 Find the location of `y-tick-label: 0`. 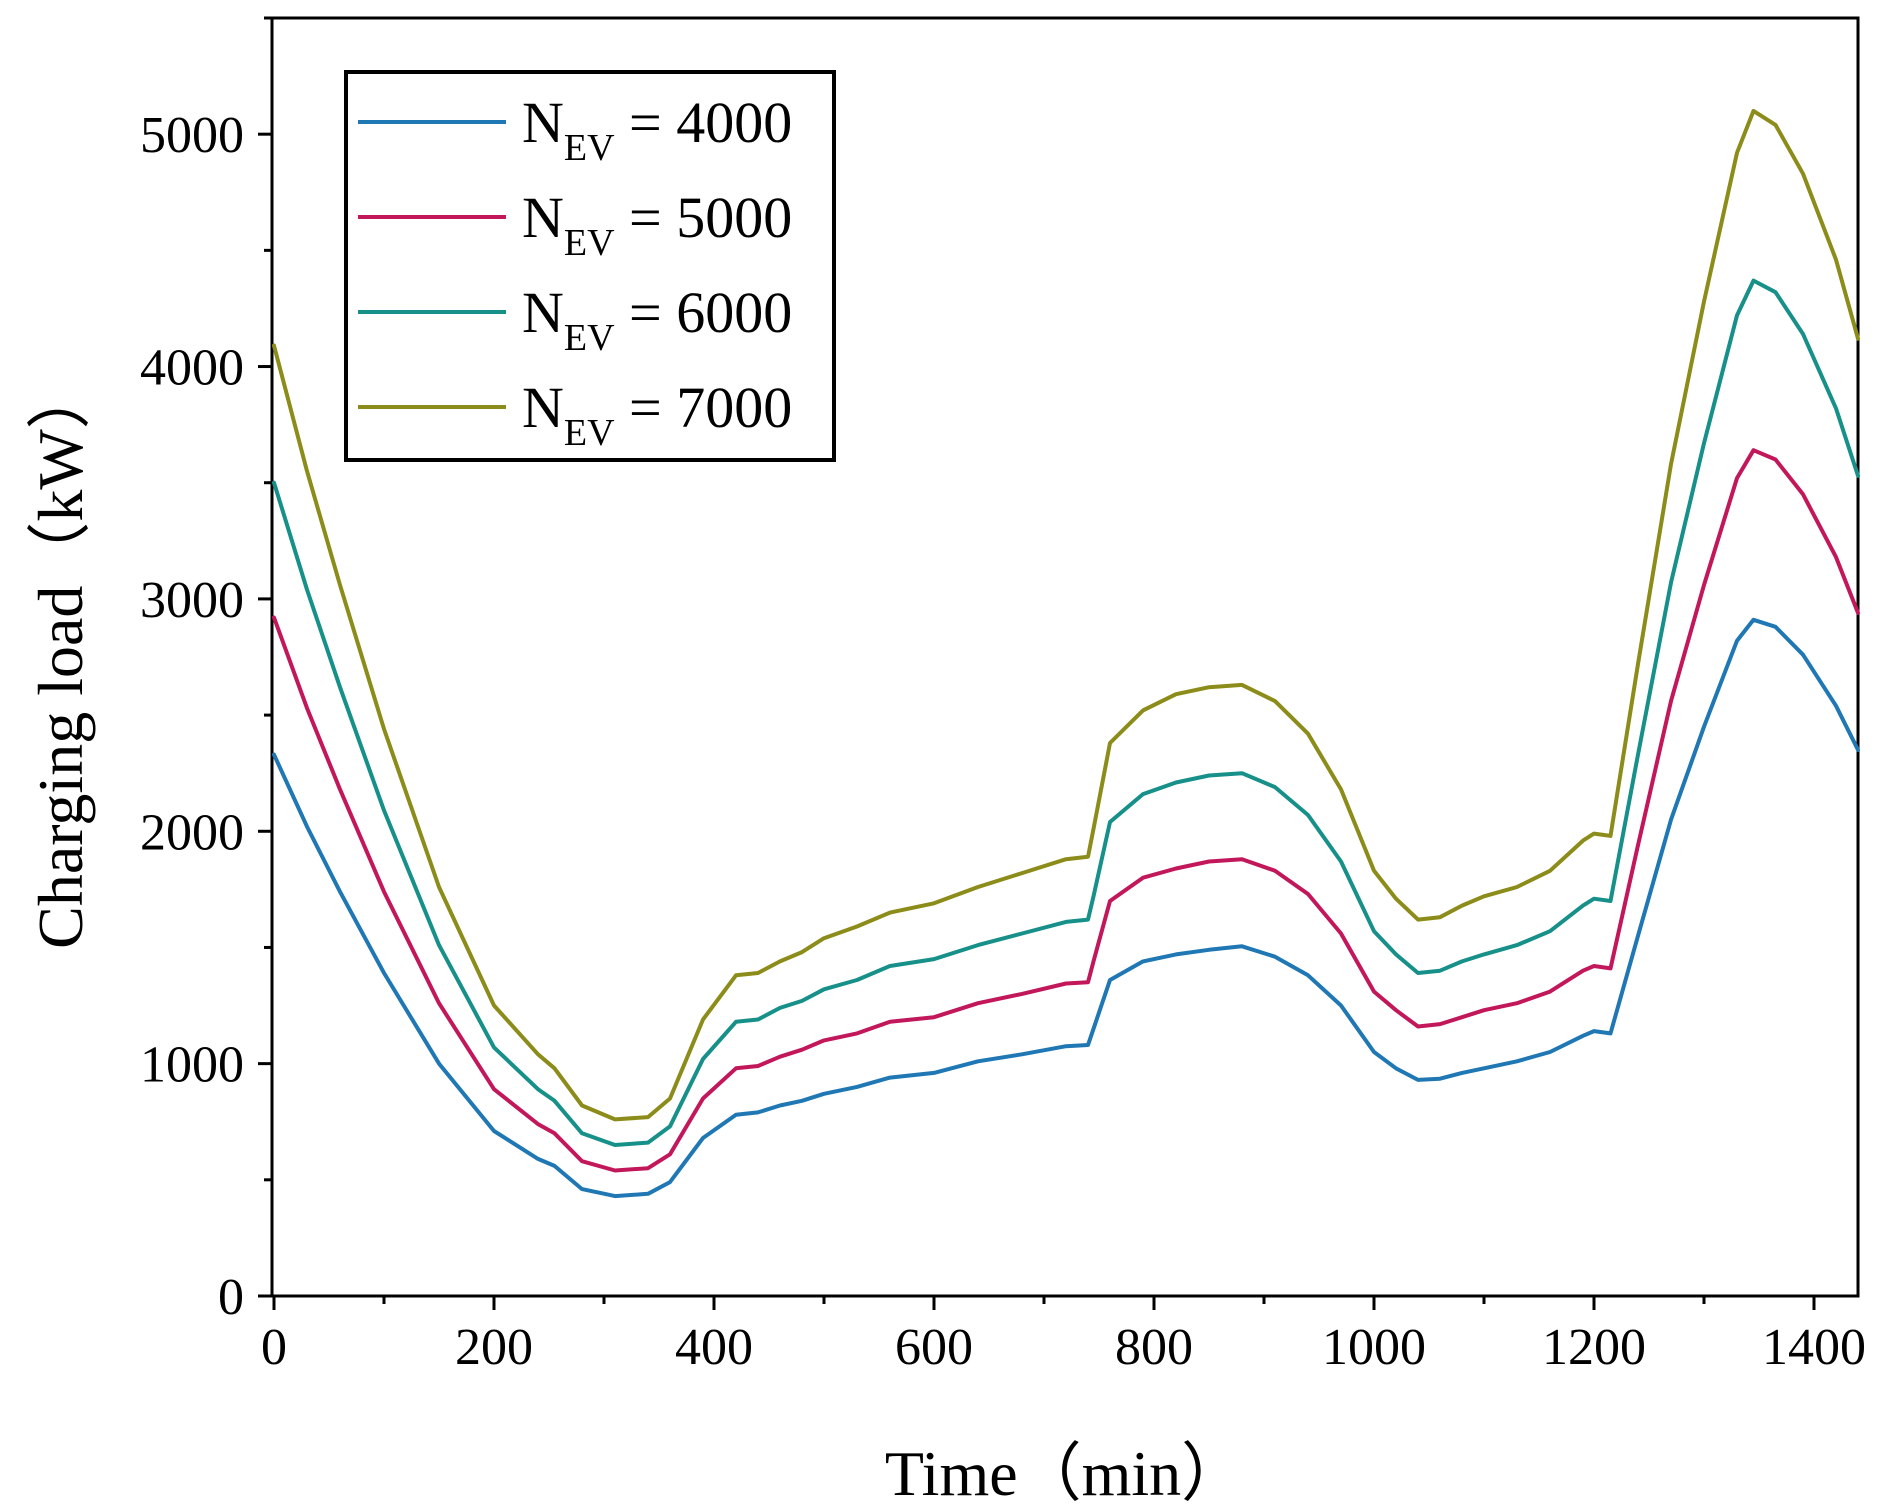

y-tick-label: 0 is located at coordinates (231, 1297).